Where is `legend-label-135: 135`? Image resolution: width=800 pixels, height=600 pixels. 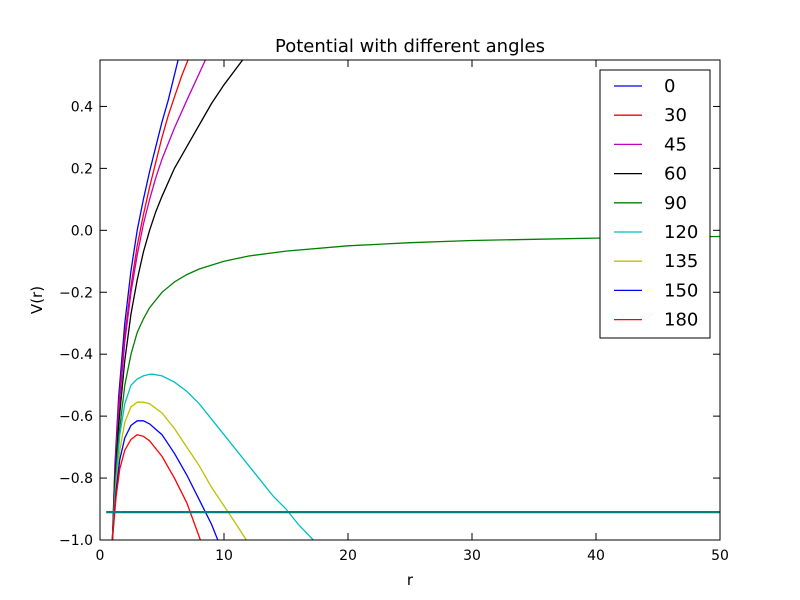
legend-label-135: 135 is located at coordinates (681, 261).